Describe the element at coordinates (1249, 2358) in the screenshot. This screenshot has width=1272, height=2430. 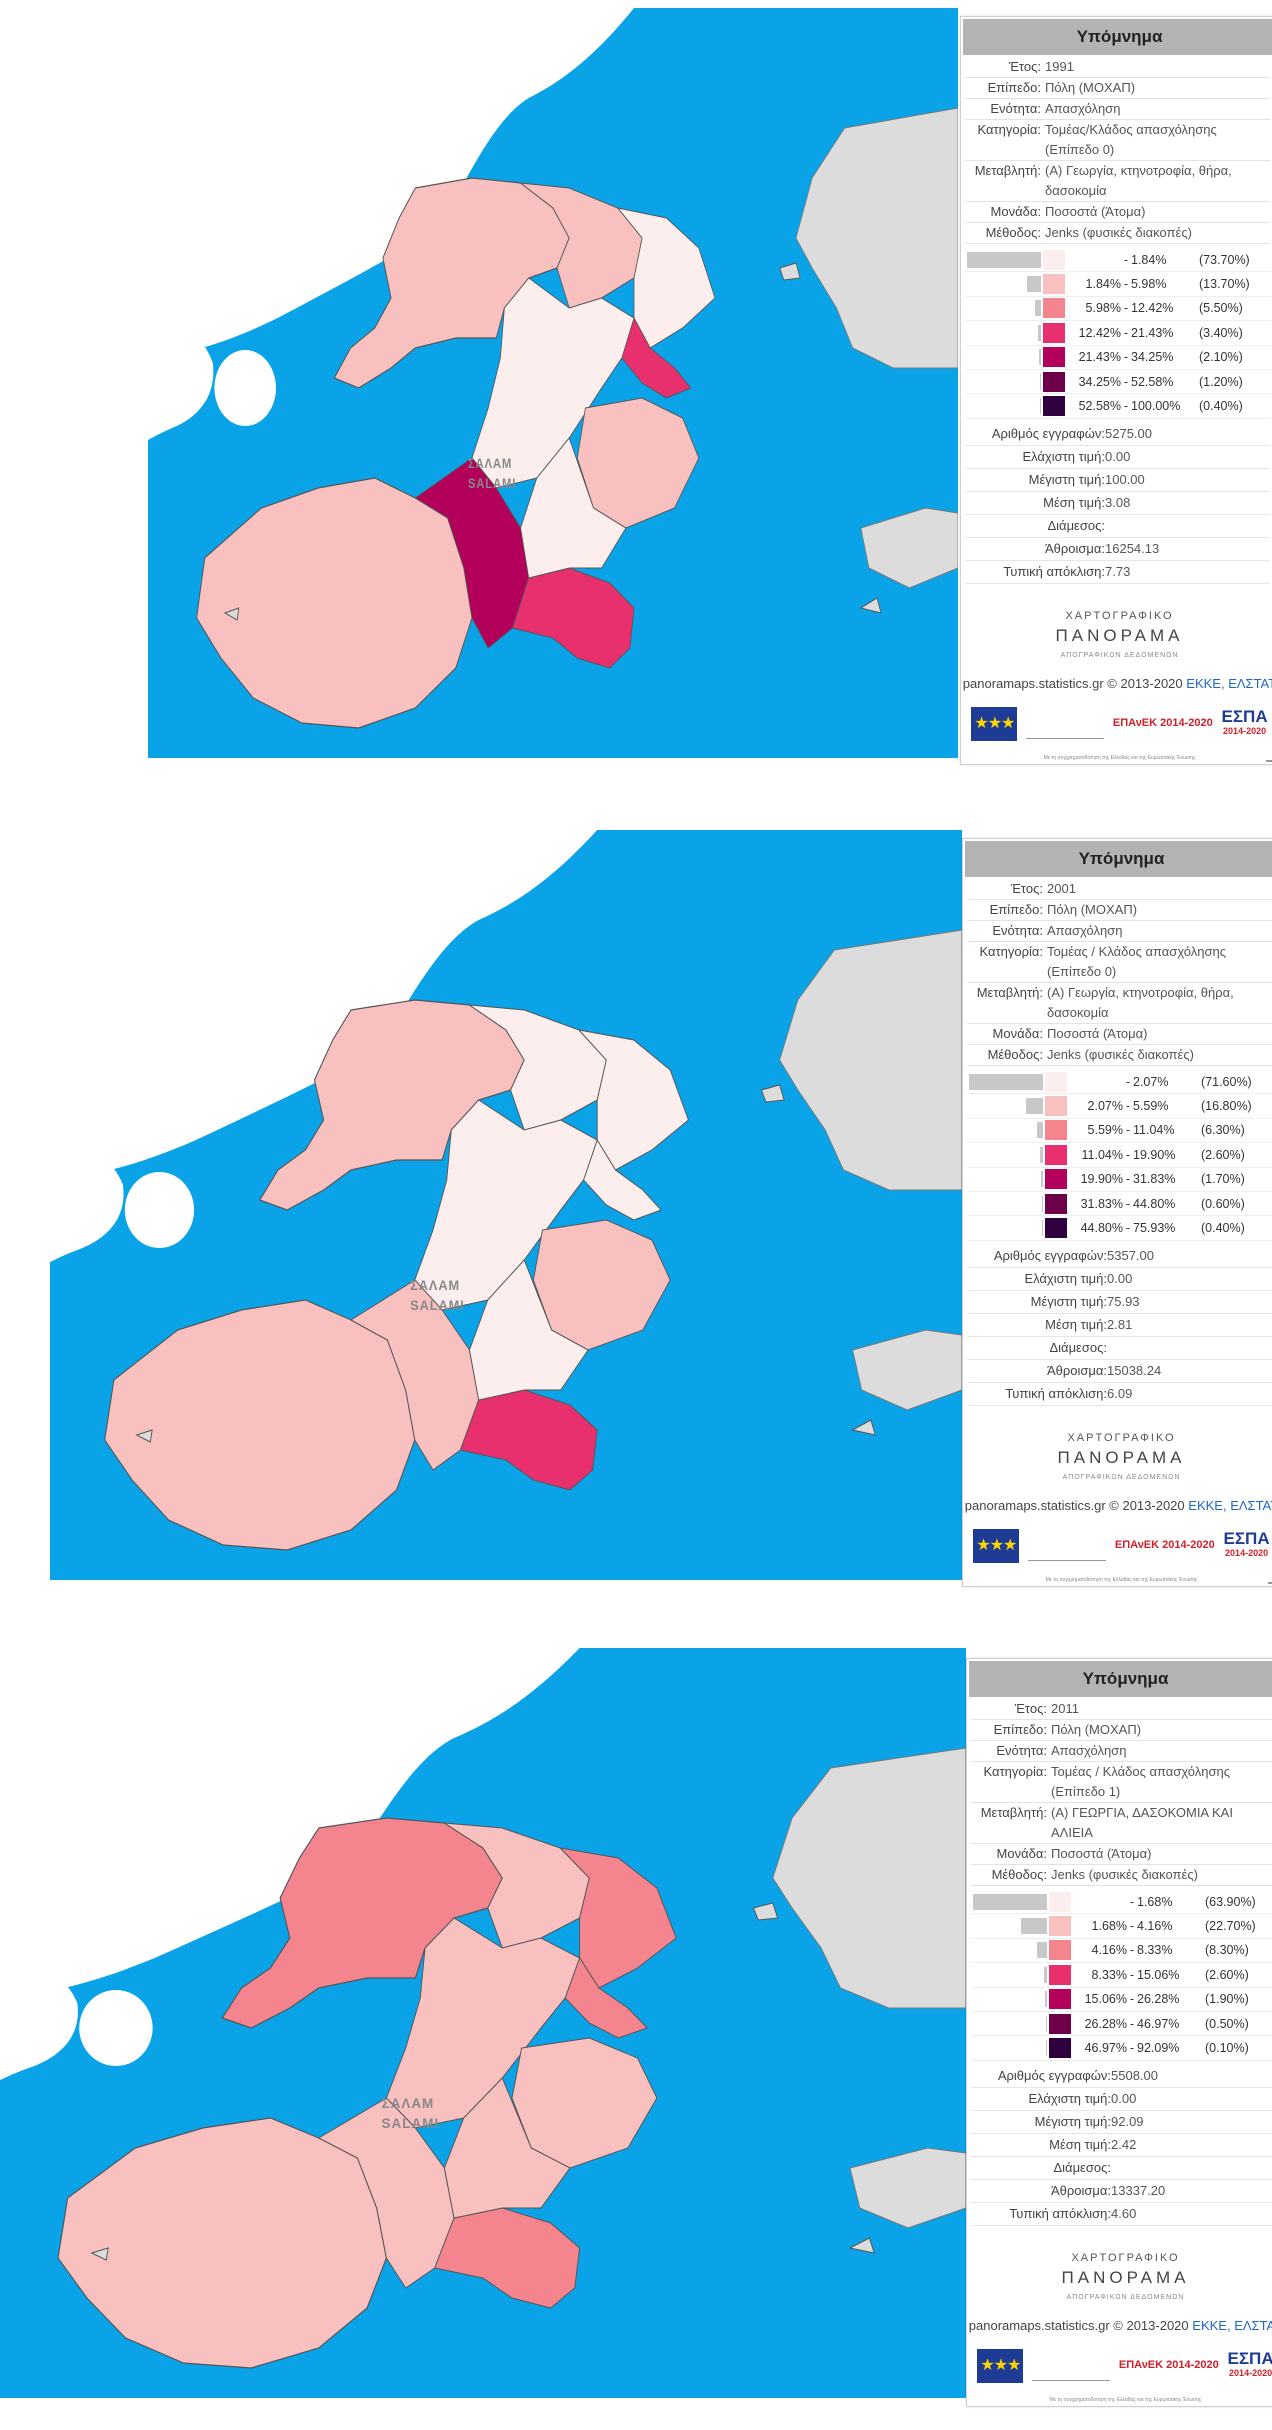
I see `espa-text: ΕΣΠΑ` at that location.